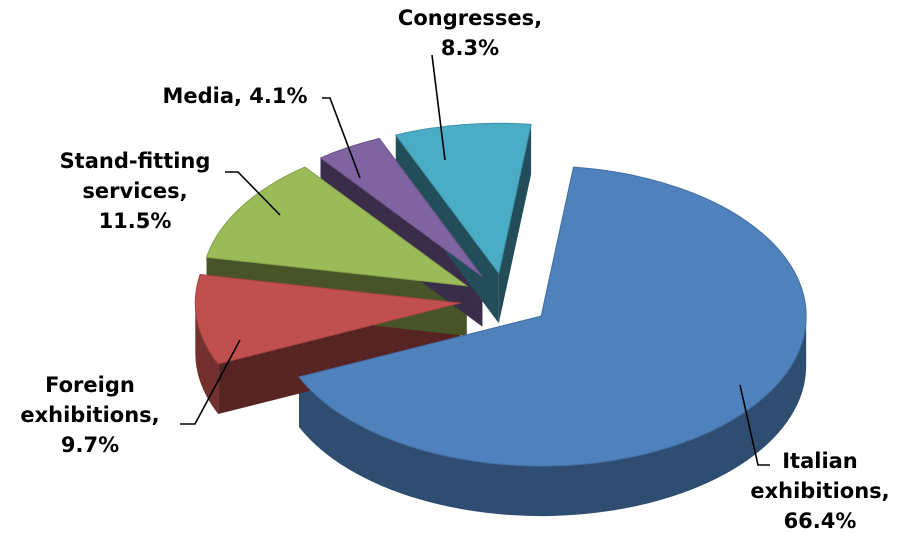 This screenshot has height=533, width=908. Describe the element at coordinates (89, 415) in the screenshot. I see `data-label: Foreign exhibitions, 9.7%` at that location.